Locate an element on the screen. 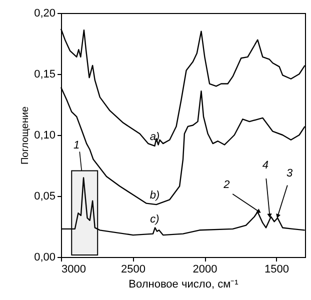 This screenshot has height=300, width=311. series-label: c) is located at coordinates (155, 220).